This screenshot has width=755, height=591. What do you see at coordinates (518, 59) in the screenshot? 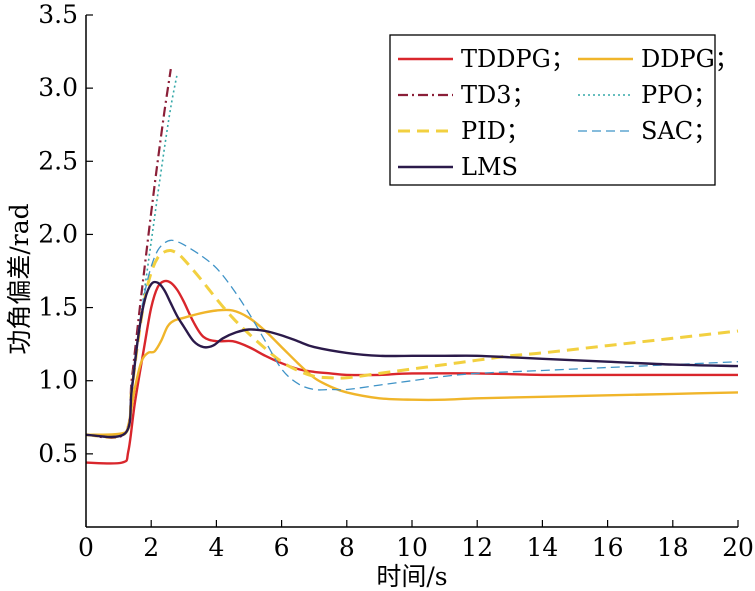
I see `legend-label: TDDPG；` at bounding box center [518, 59].